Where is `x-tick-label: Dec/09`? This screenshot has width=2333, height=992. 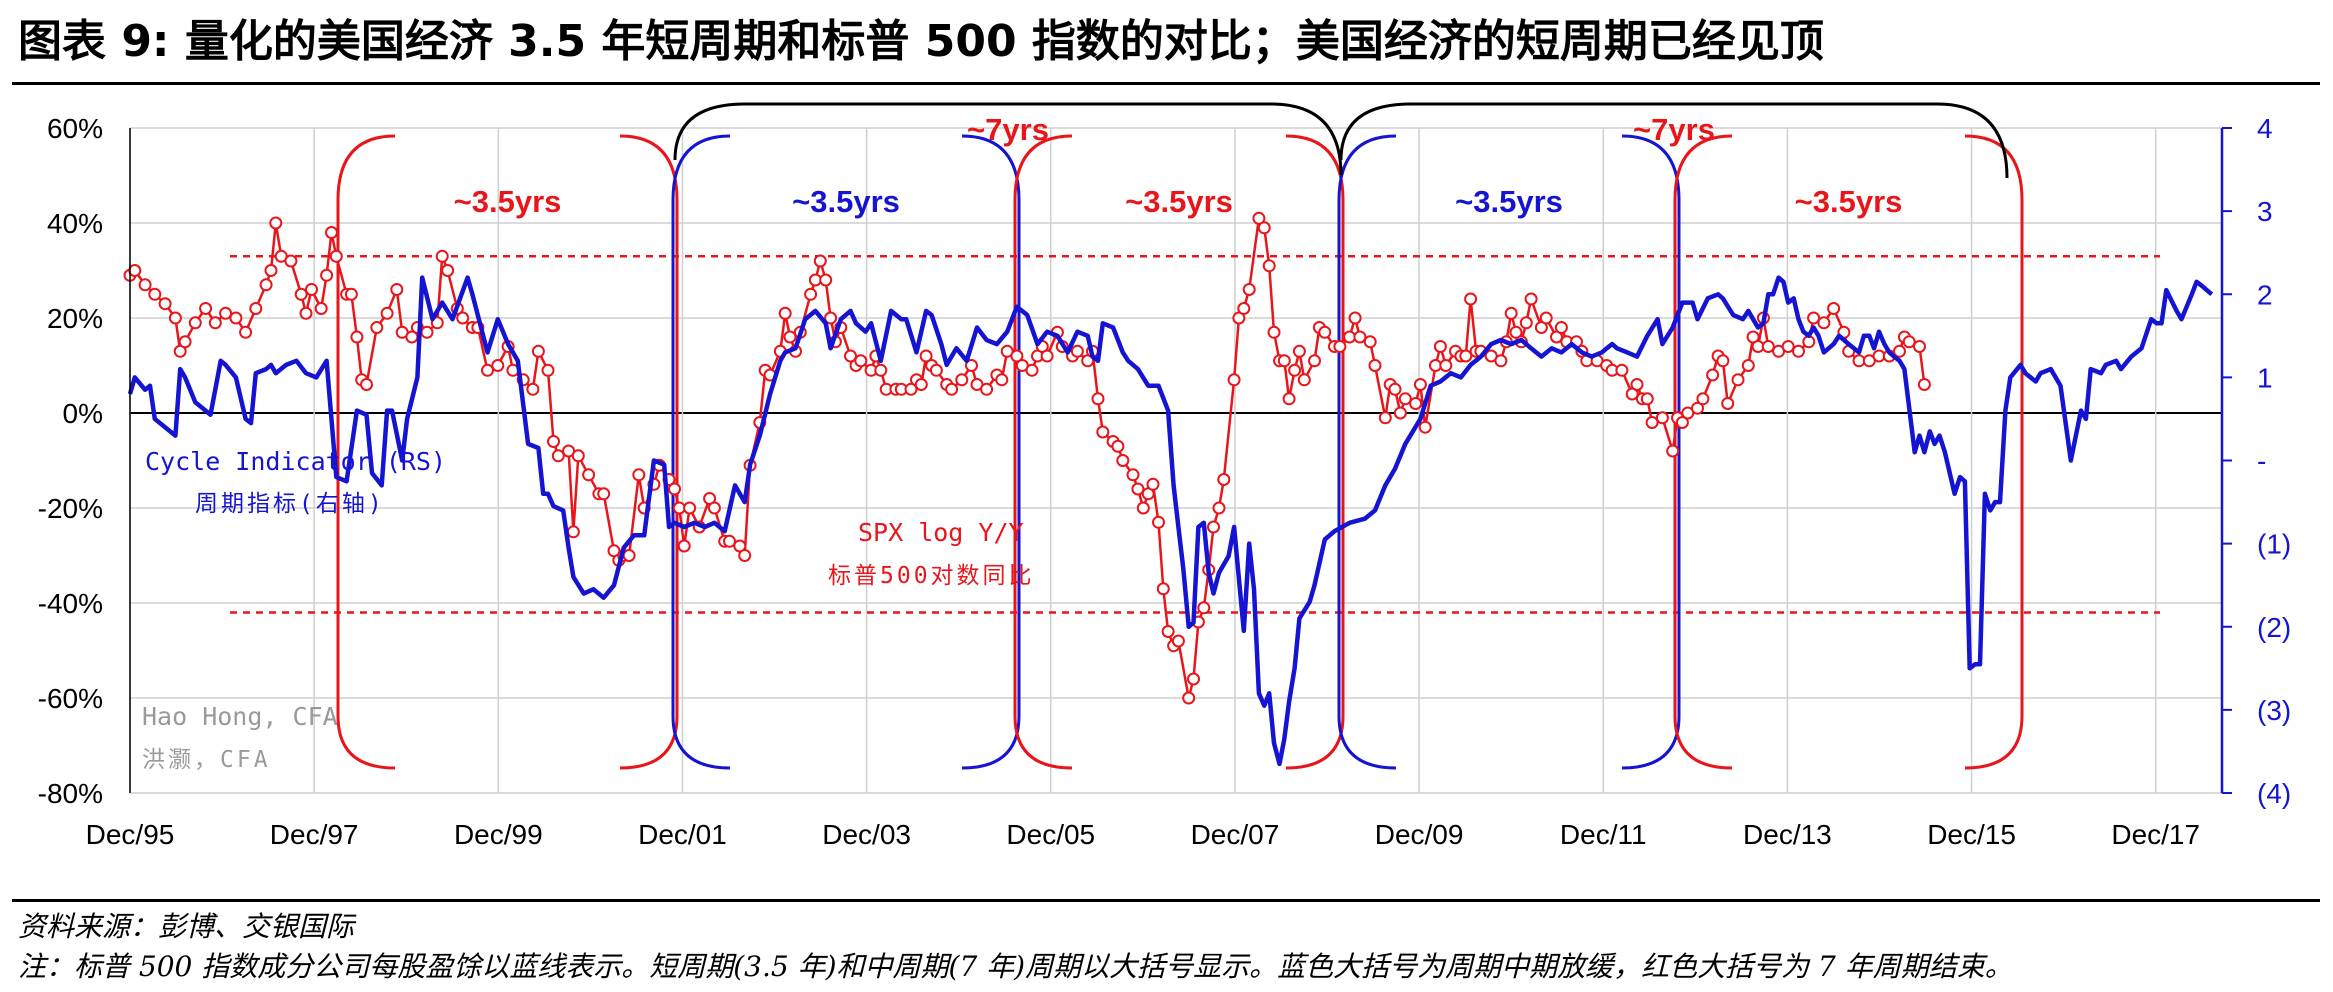 x-tick-label: Dec/09 is located at coordinates (1419, 834).